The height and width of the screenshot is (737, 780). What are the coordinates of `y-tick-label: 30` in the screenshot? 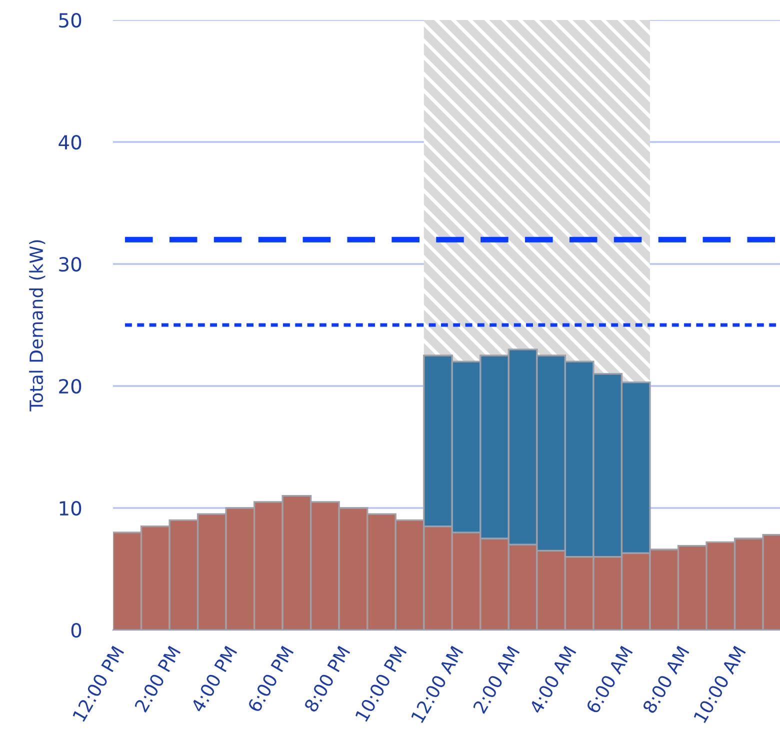 It's located at (70, 264).